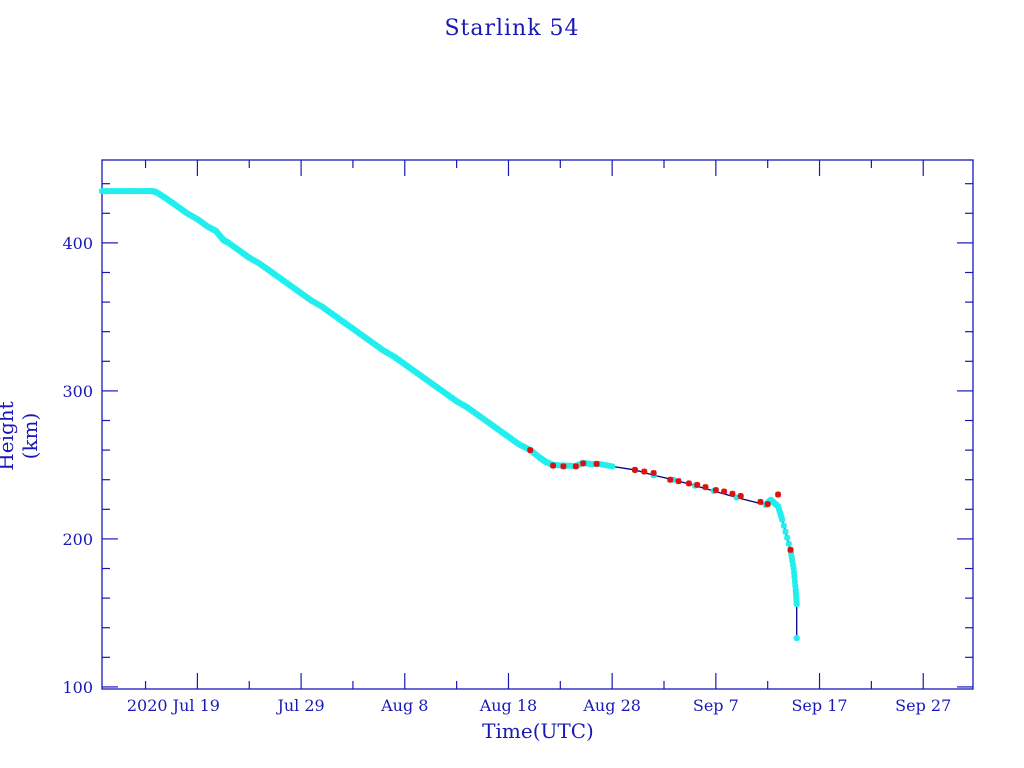 The width and height of the screenshot is (1024, 768). What do you see at coordinates (77, 391) in the screenshot?
I see `y-tick-label: 300` at bounding box center [77, 391].